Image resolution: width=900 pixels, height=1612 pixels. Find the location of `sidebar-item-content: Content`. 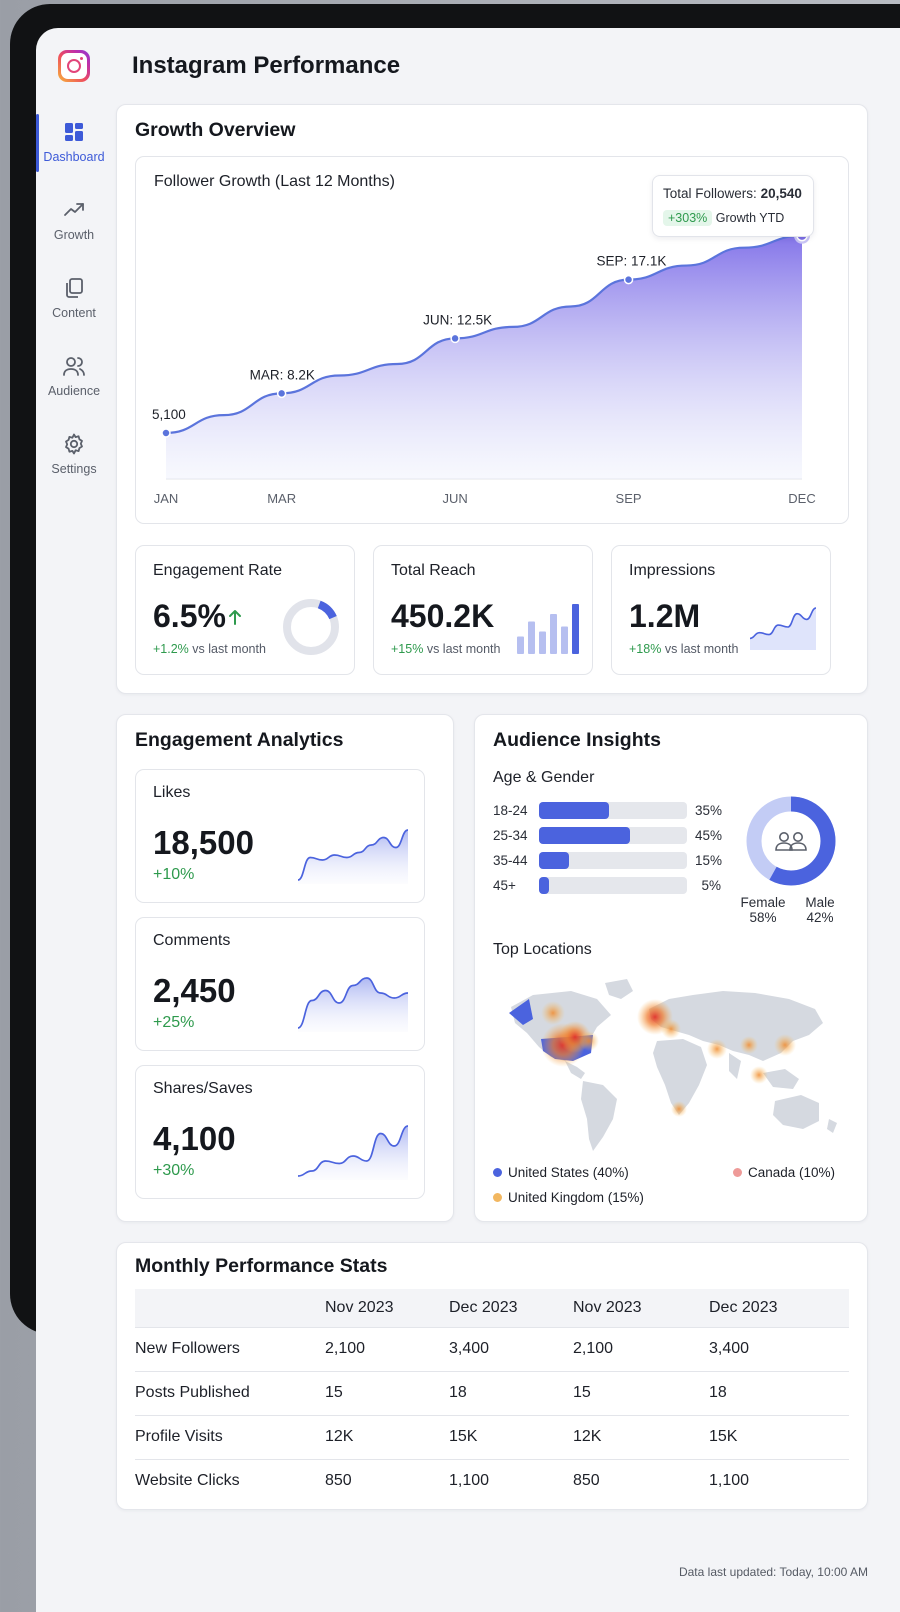

sidebar-item-content: Content is located at coordinates (74, 308).